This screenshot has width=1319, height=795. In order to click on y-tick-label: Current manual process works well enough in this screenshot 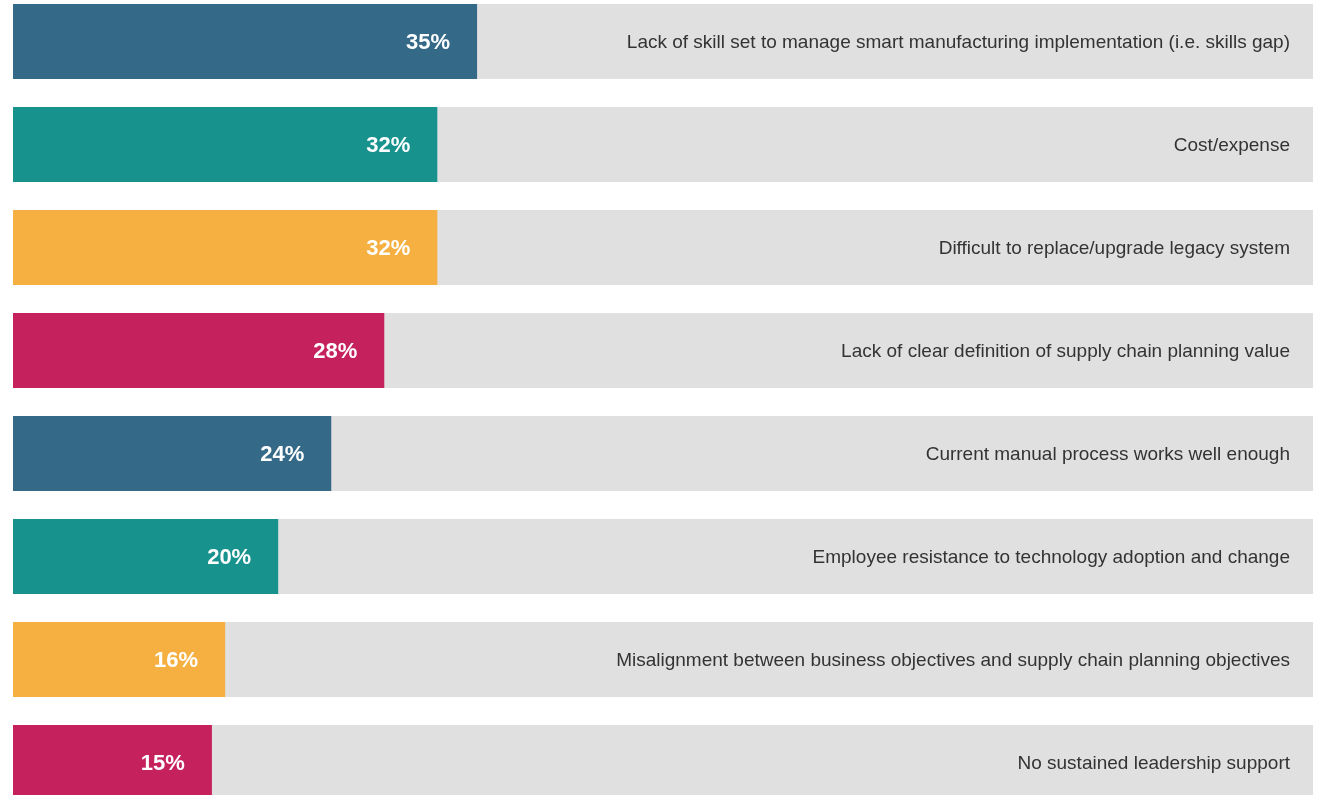, I will do `click(1107, 453)`.